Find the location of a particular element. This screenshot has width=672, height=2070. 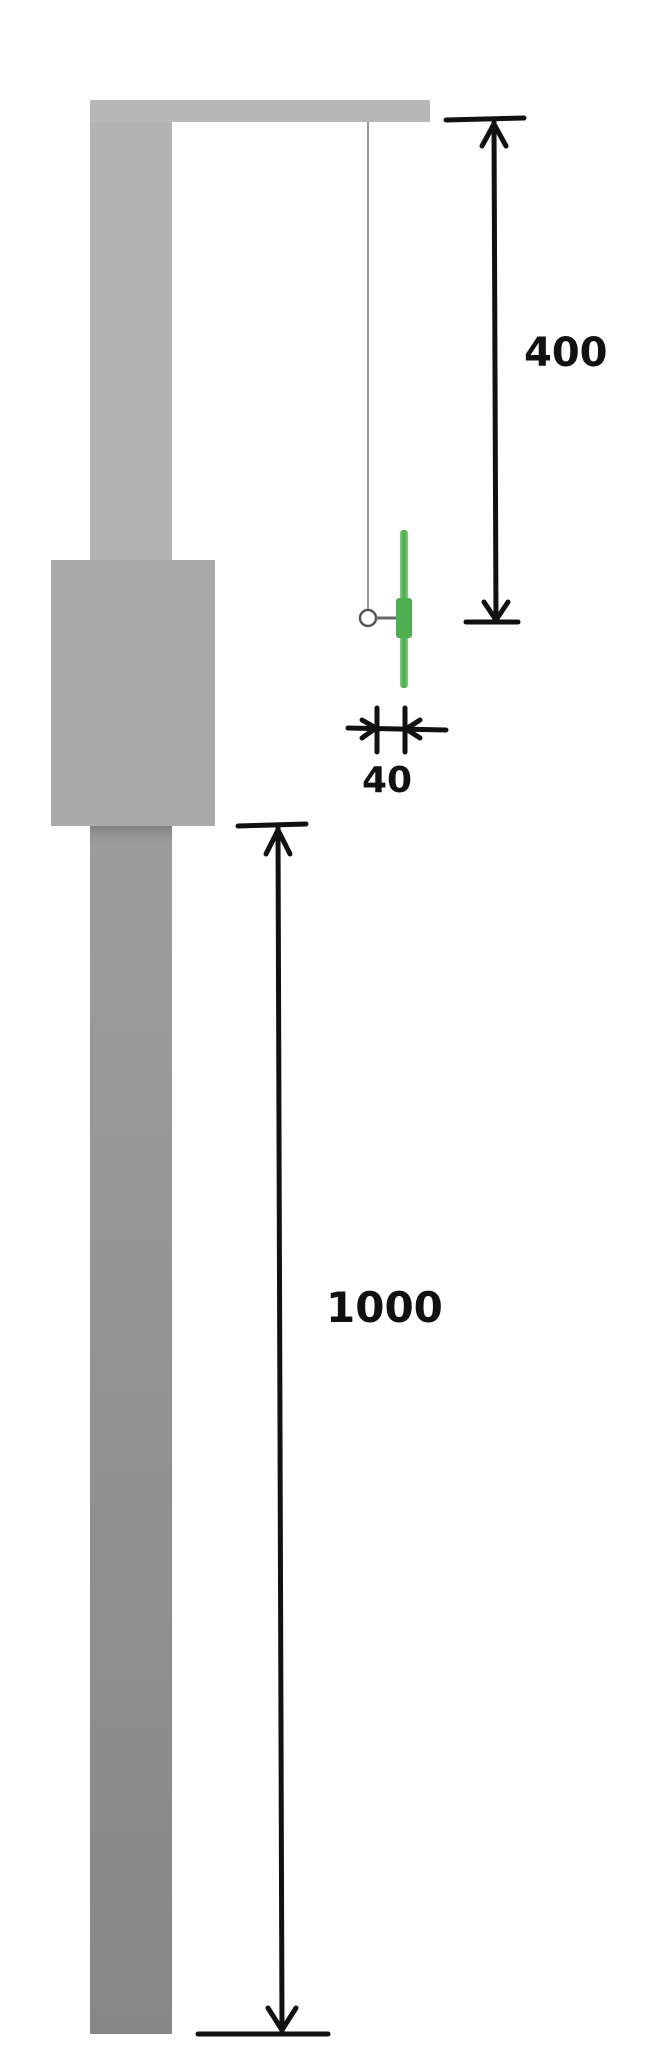

dim-40-arrow-left is located at coordinates (370, 729).